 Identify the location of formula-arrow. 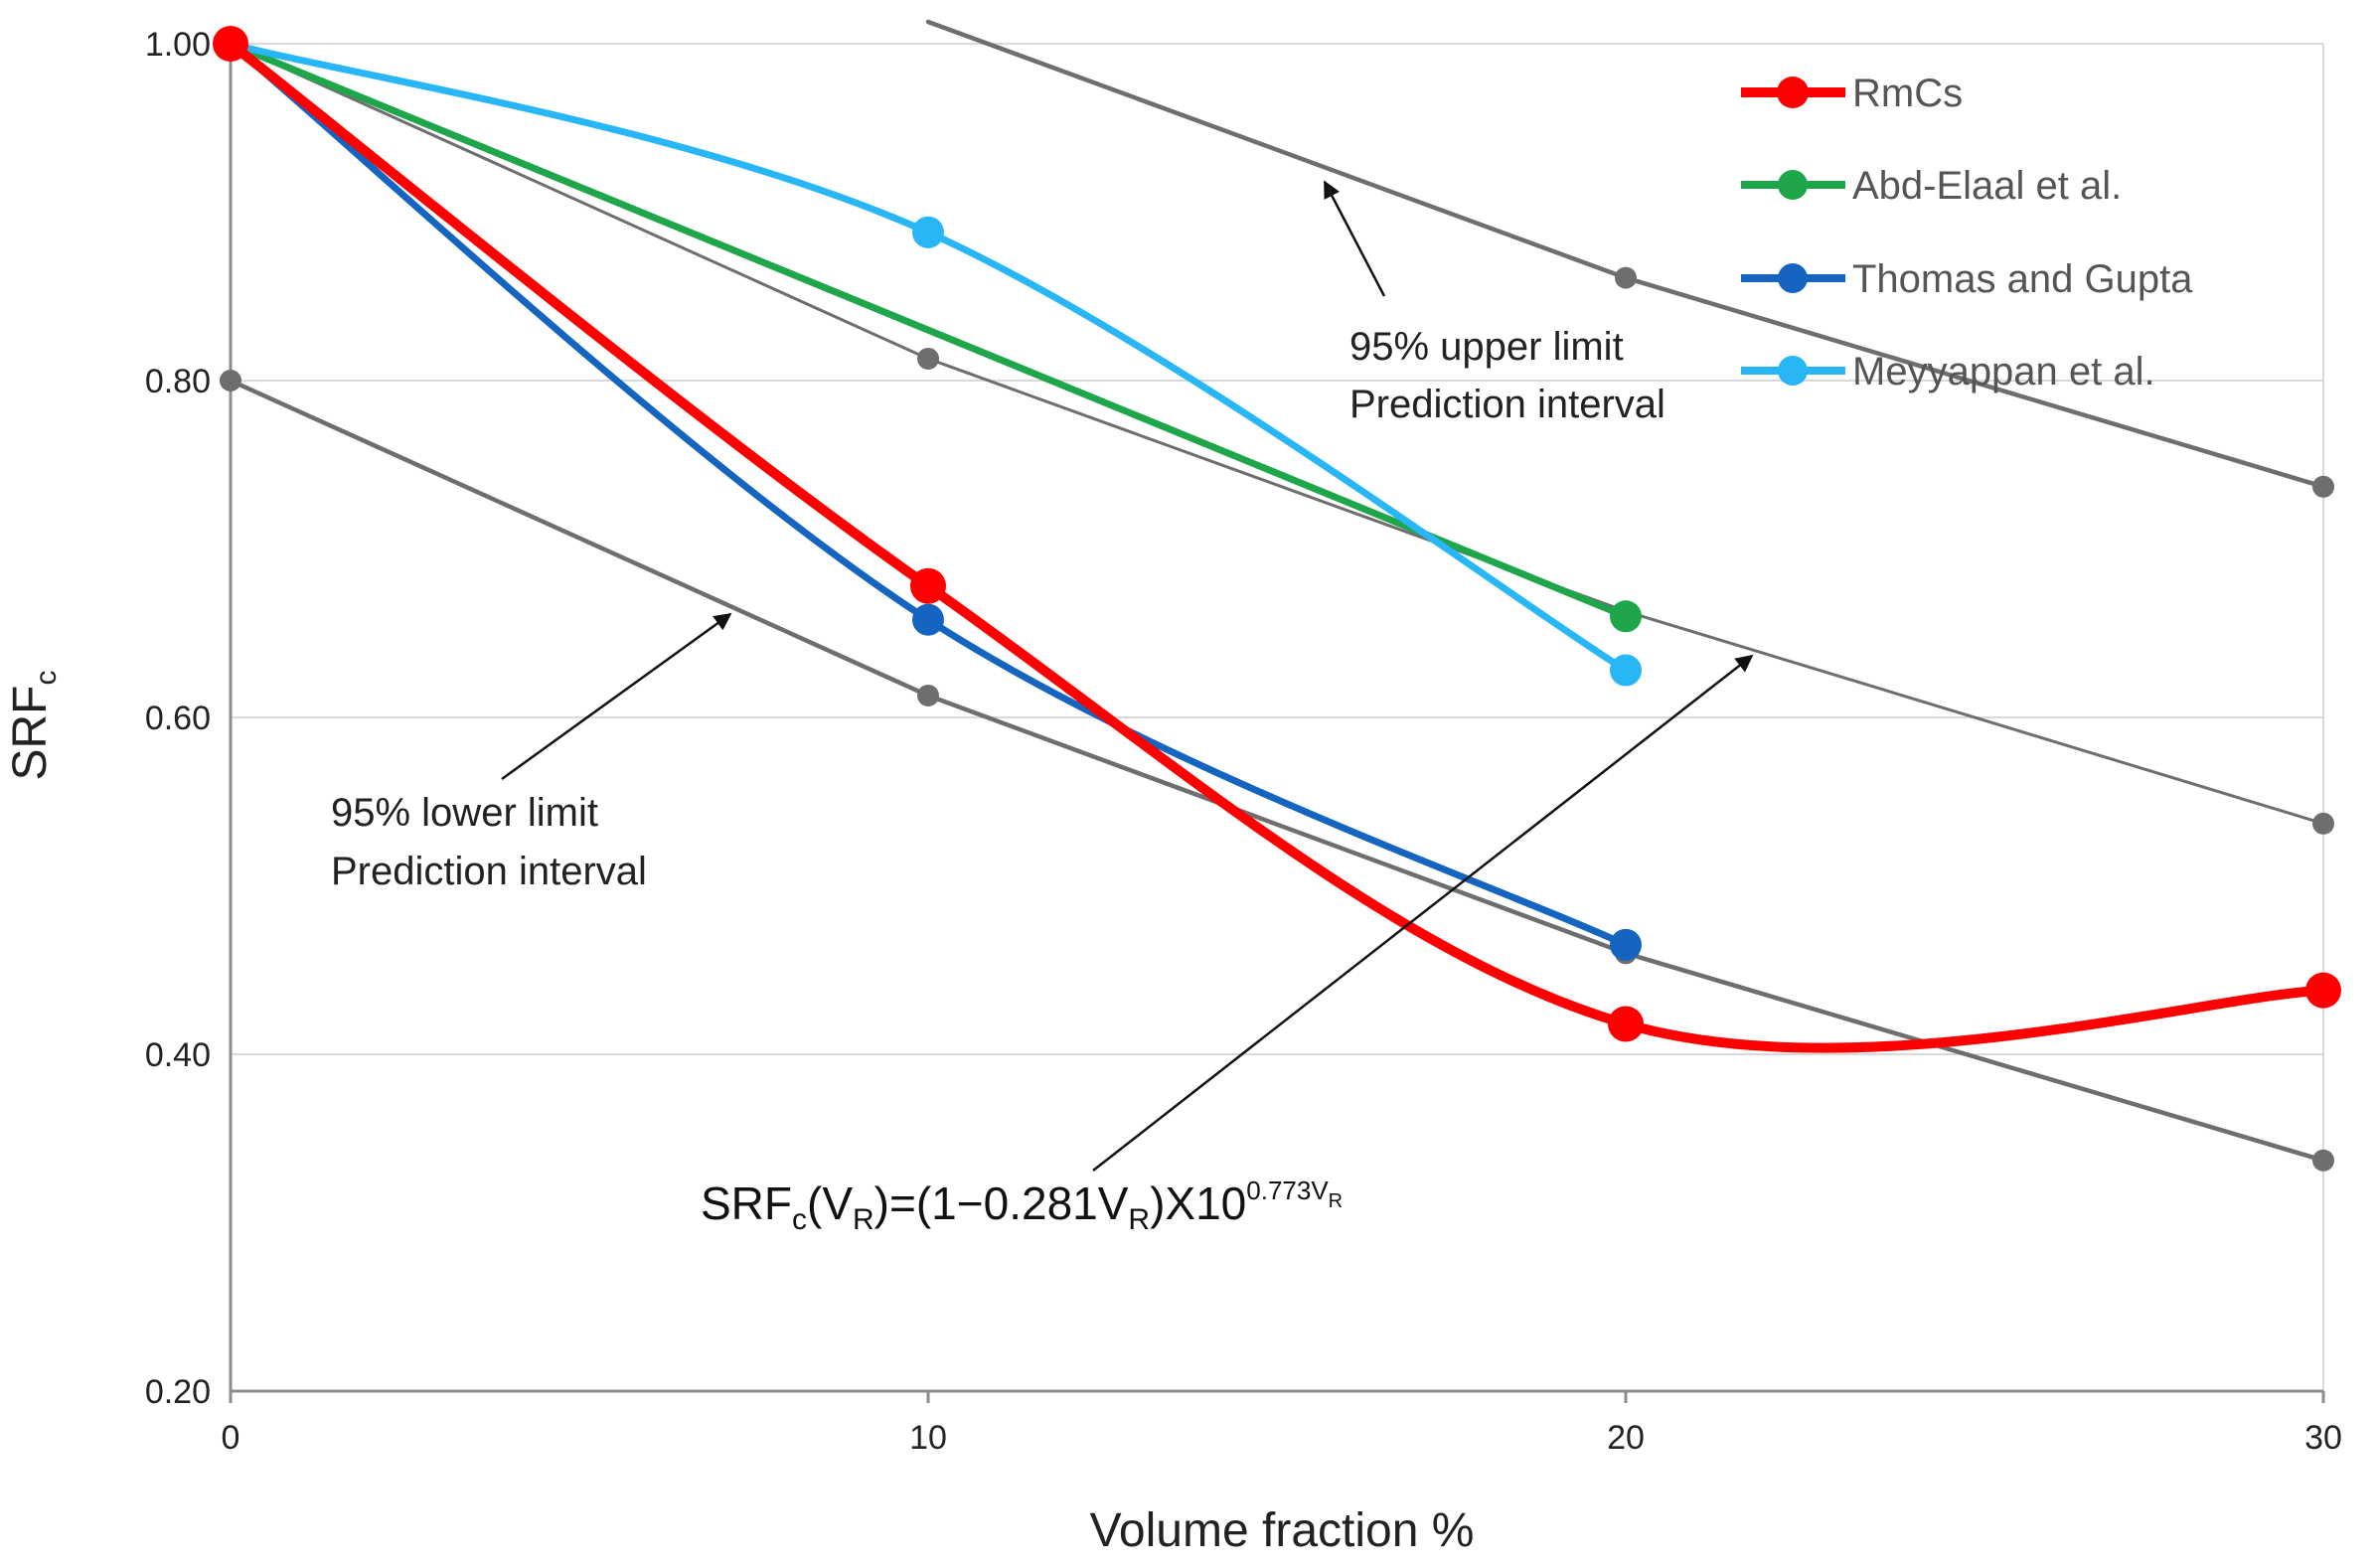
(1423, 913).